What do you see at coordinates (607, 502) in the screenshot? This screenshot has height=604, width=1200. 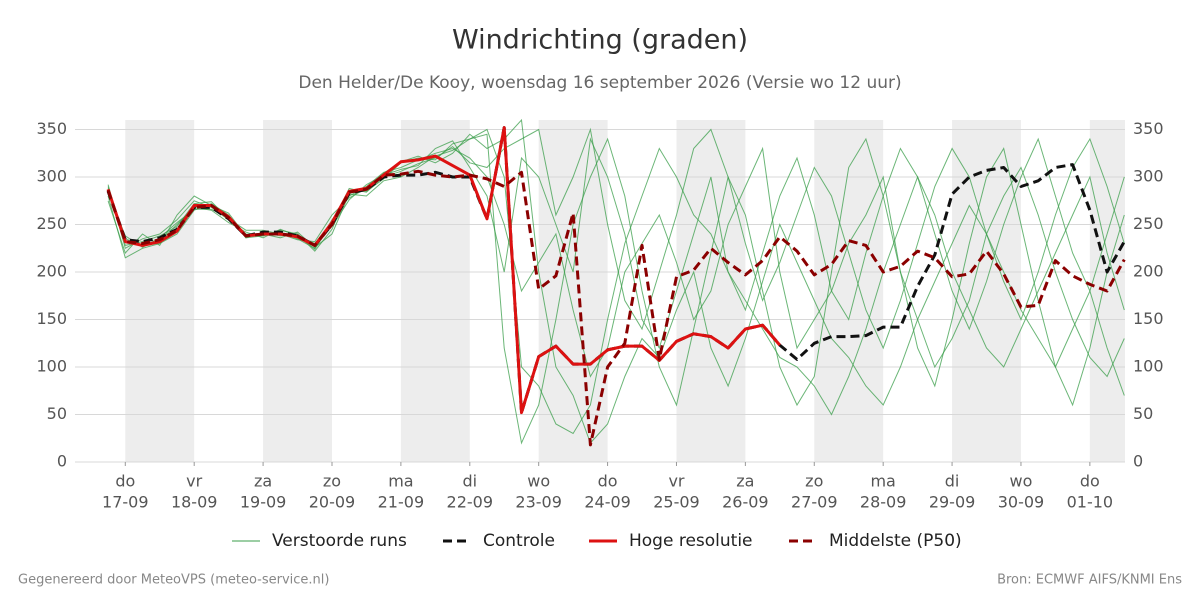 I see `x-tick-date: 24-09` at bounding box center [607, 502].